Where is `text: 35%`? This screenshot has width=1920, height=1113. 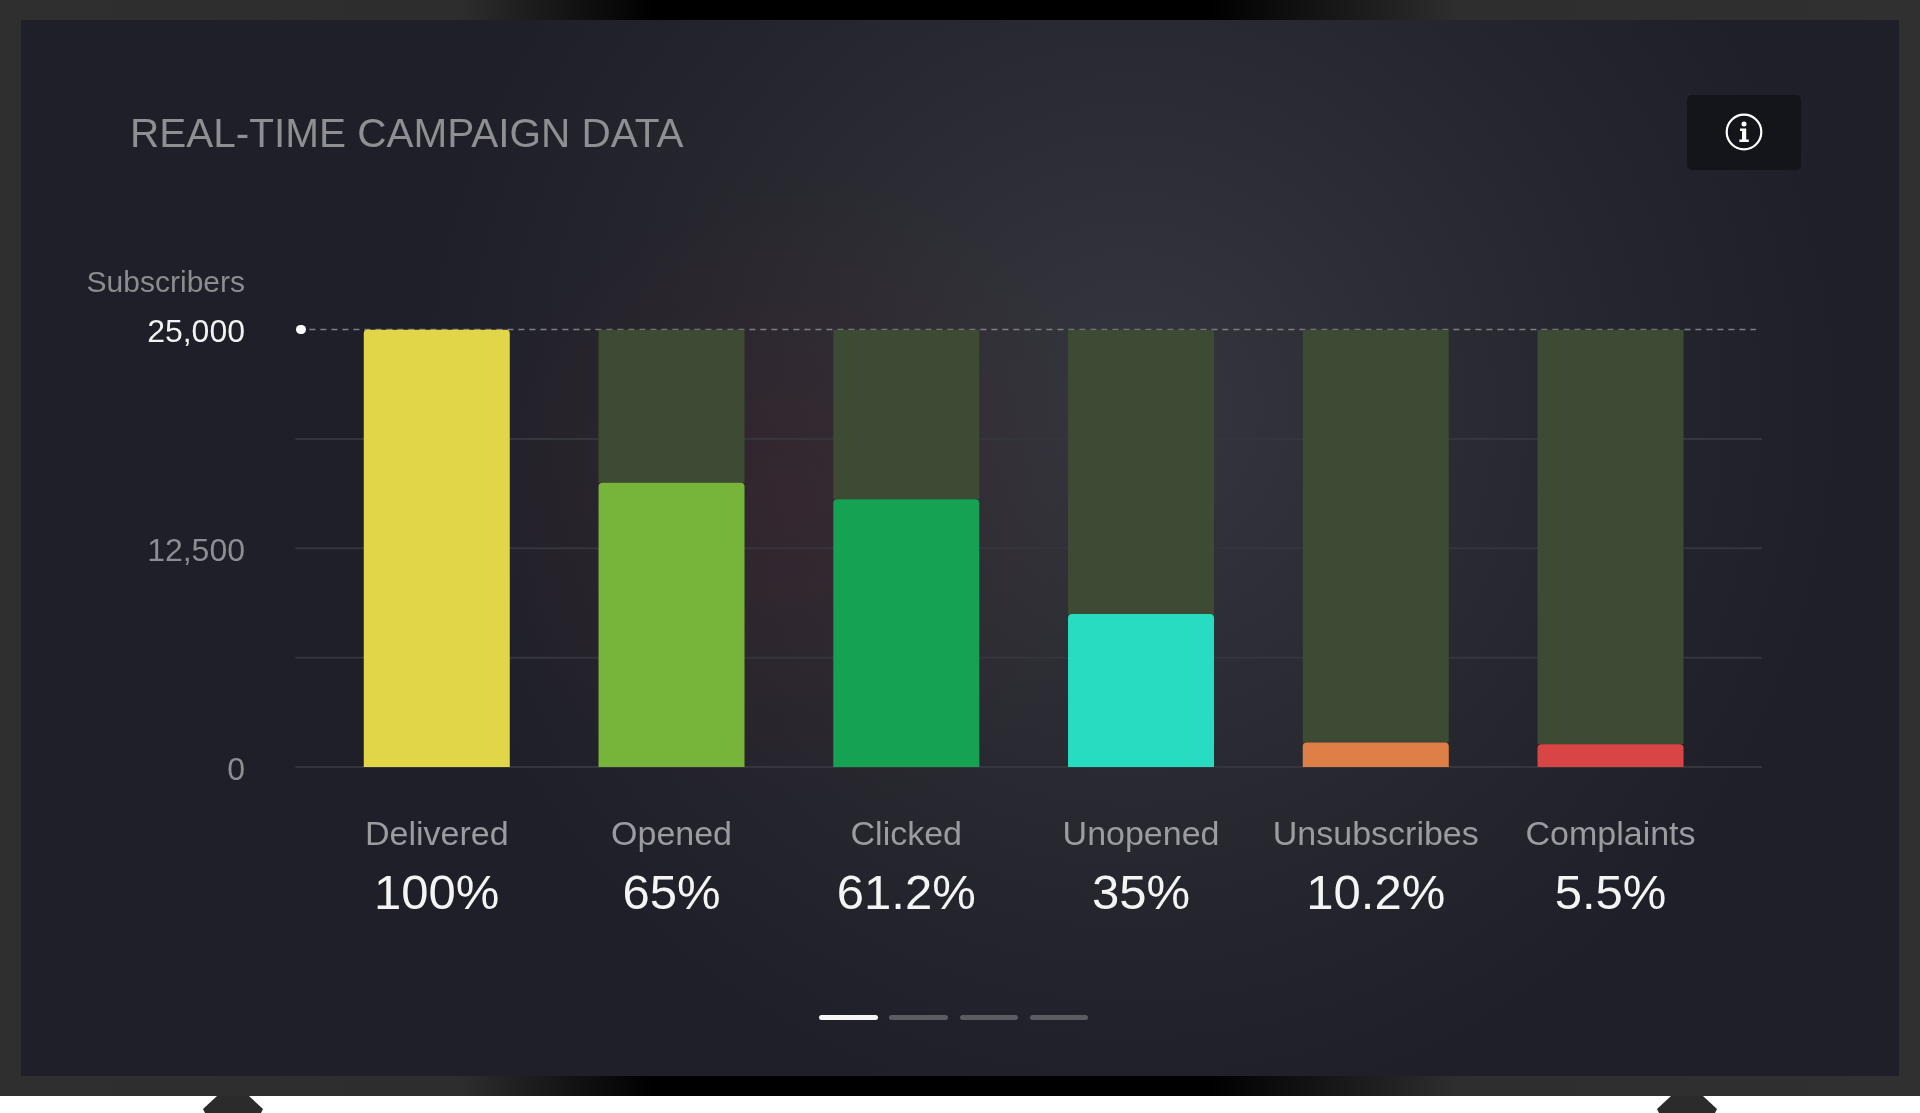
text: 35% is located at coordinates (1141, 892).